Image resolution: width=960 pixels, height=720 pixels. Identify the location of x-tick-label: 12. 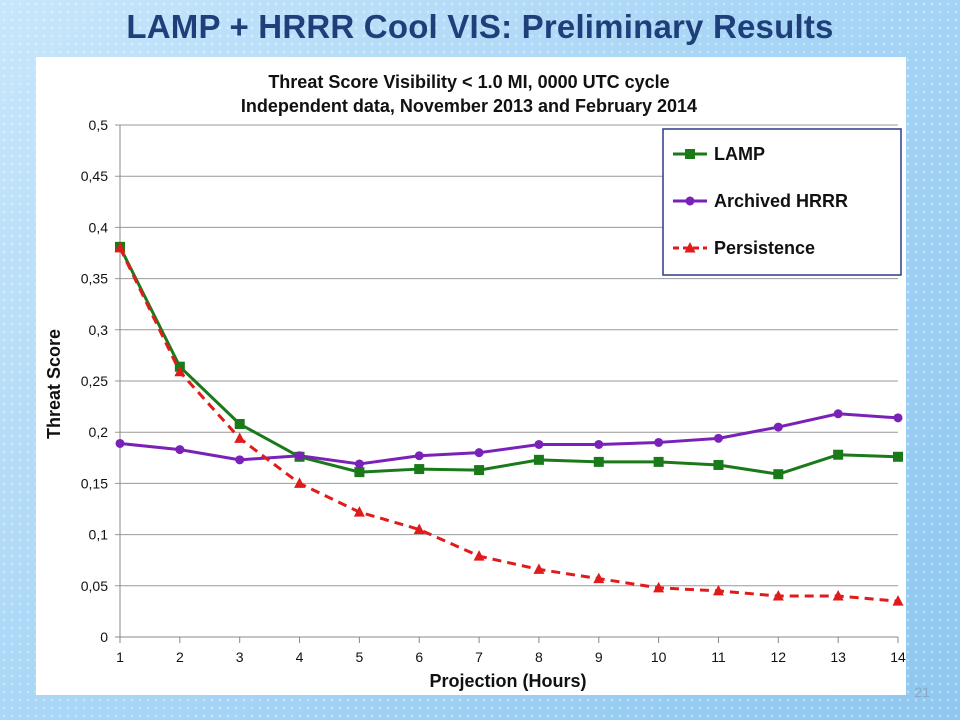
(779, 657).